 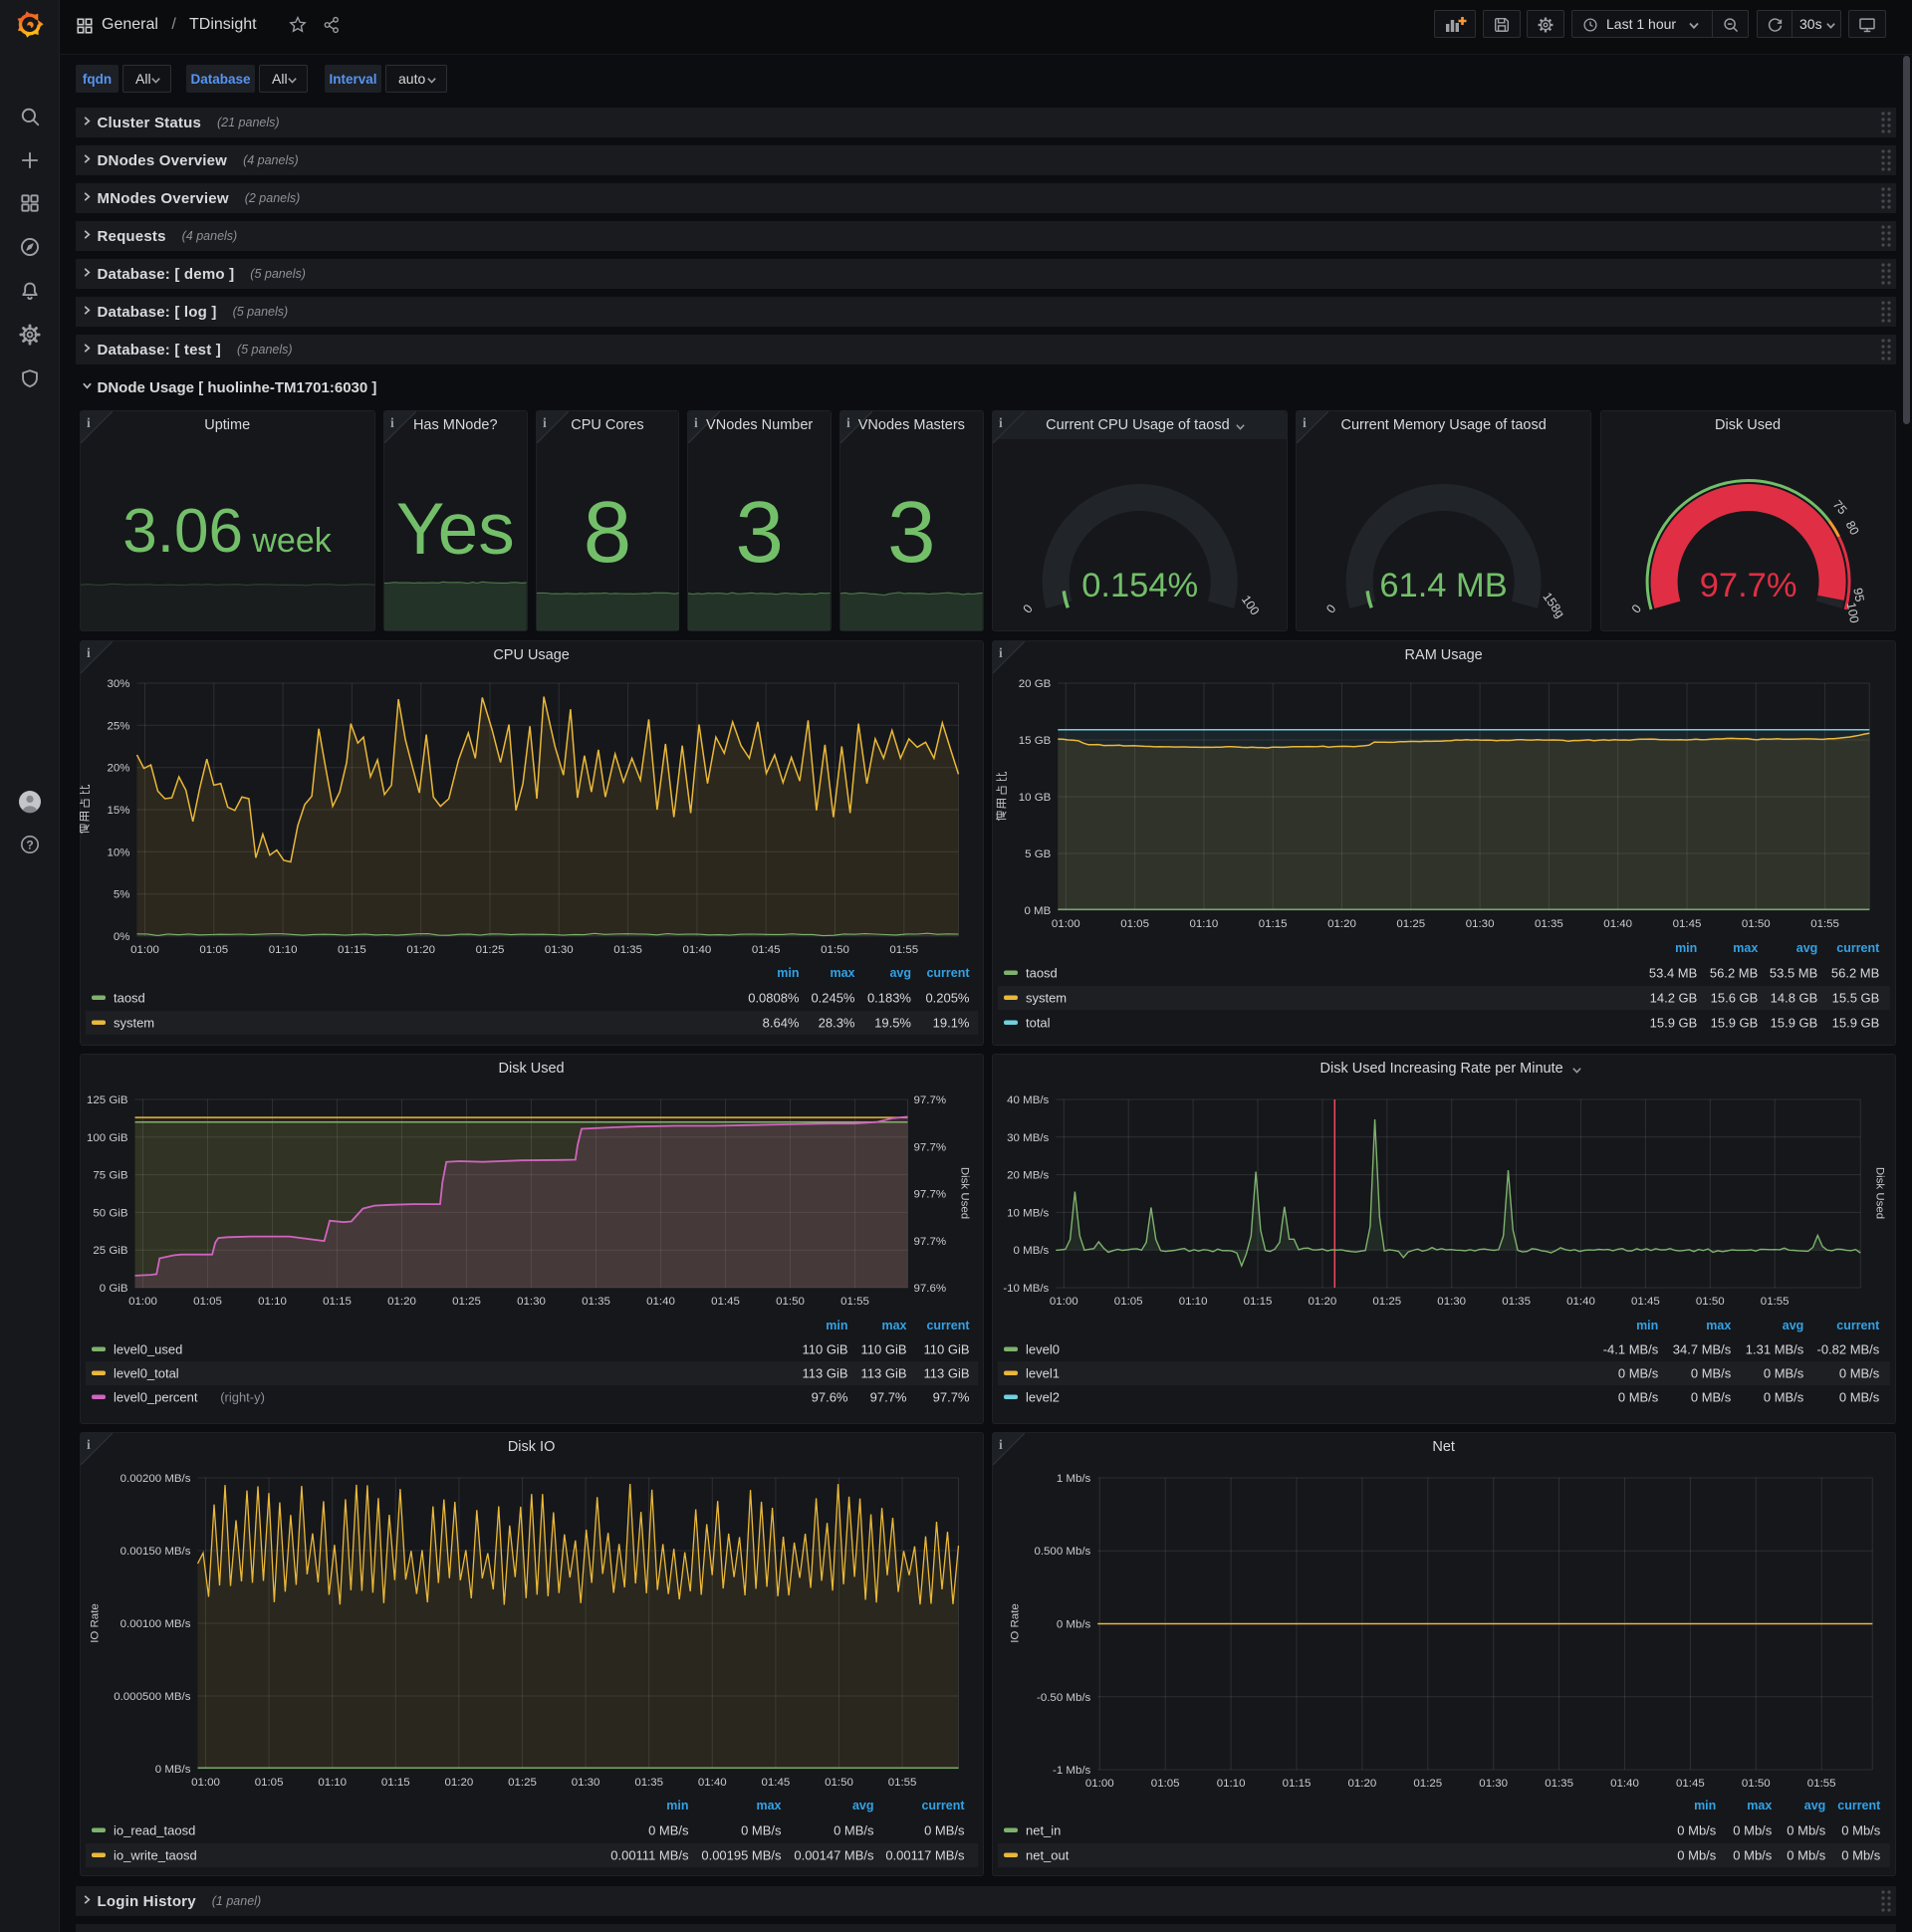 I want to click on svg-text: 125 GiB, so click(x=106, y=1100).